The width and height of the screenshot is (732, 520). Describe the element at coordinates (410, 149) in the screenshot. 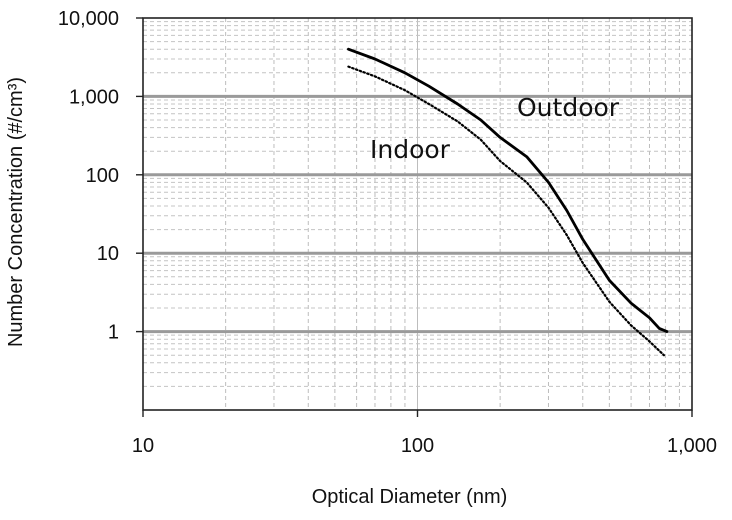

I see `annotation-indoor: Indoor` at that location.